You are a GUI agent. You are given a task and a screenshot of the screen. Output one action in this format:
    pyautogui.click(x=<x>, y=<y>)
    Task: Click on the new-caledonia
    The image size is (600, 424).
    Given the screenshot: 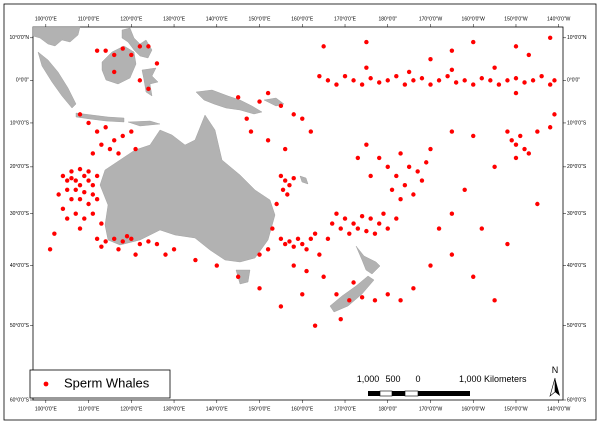 What is the action you would take?
    pyautogui.click(x=304, y=180)
    